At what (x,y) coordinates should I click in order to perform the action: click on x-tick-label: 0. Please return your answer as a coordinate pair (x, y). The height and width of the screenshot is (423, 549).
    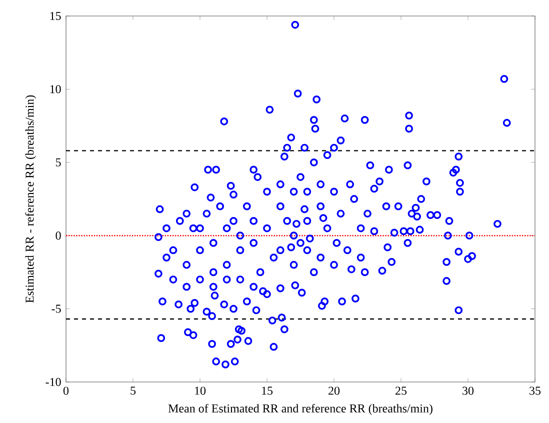
    Looking at the image, I should click on (66, 390).